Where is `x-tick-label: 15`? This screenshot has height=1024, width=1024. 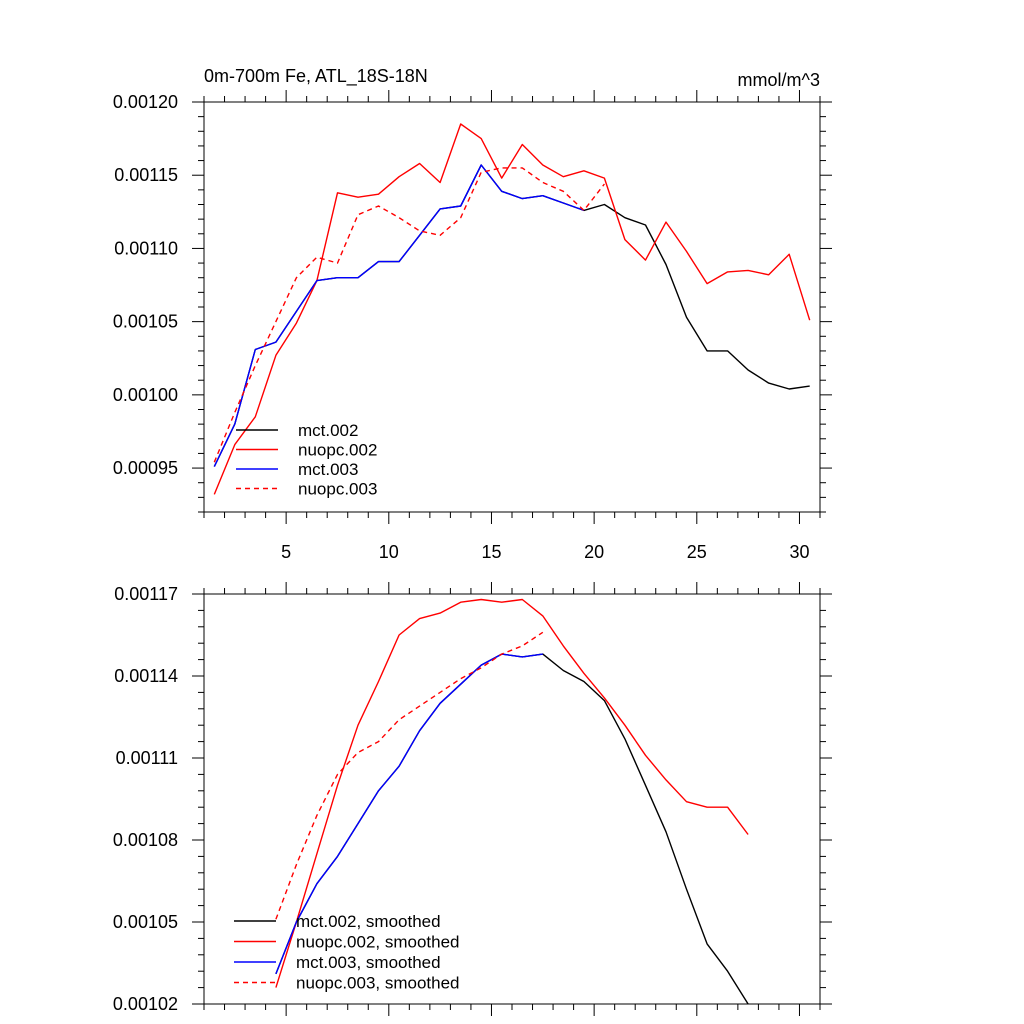
x-tick-label: 15 is located at coordinates (491, 552).